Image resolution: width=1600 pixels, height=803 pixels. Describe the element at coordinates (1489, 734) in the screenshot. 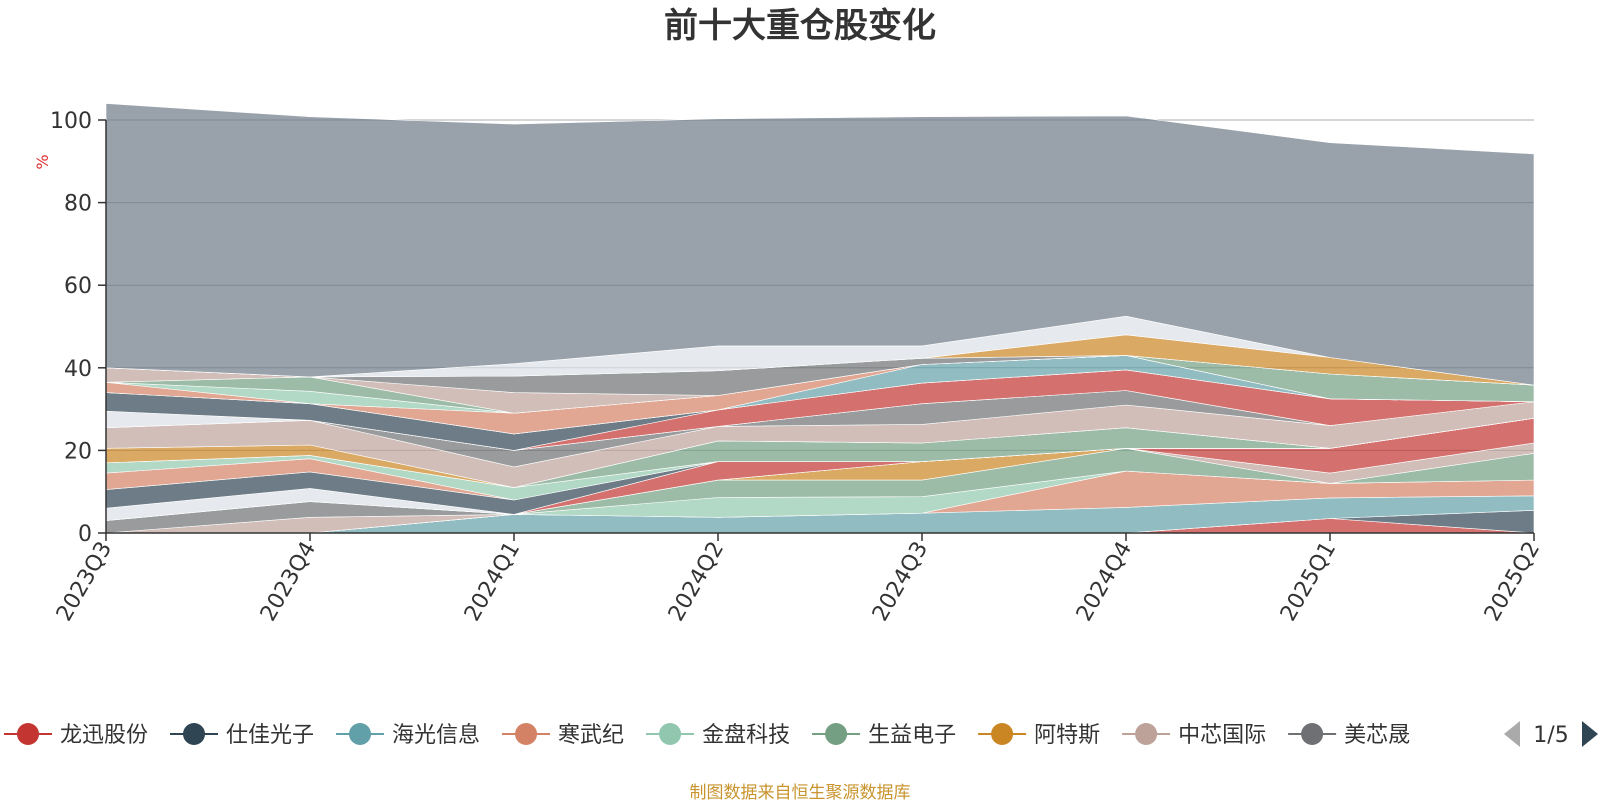

I see `legend-overflow-mask` at that location.